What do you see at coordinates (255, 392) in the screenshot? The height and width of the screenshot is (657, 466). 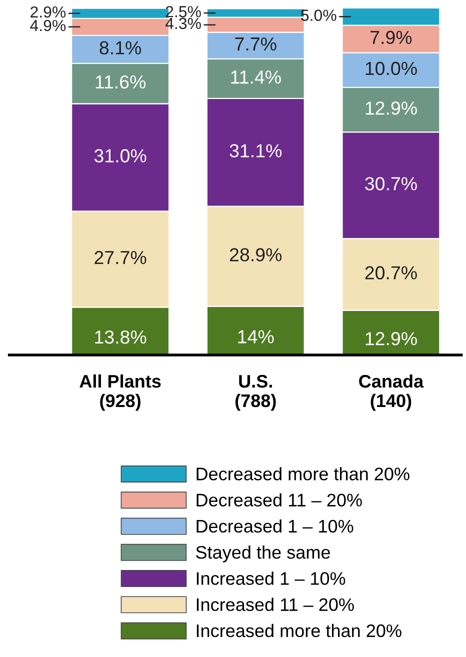 I see `x-tick-label: U.S. (788)` at bounding box center [255, 392].